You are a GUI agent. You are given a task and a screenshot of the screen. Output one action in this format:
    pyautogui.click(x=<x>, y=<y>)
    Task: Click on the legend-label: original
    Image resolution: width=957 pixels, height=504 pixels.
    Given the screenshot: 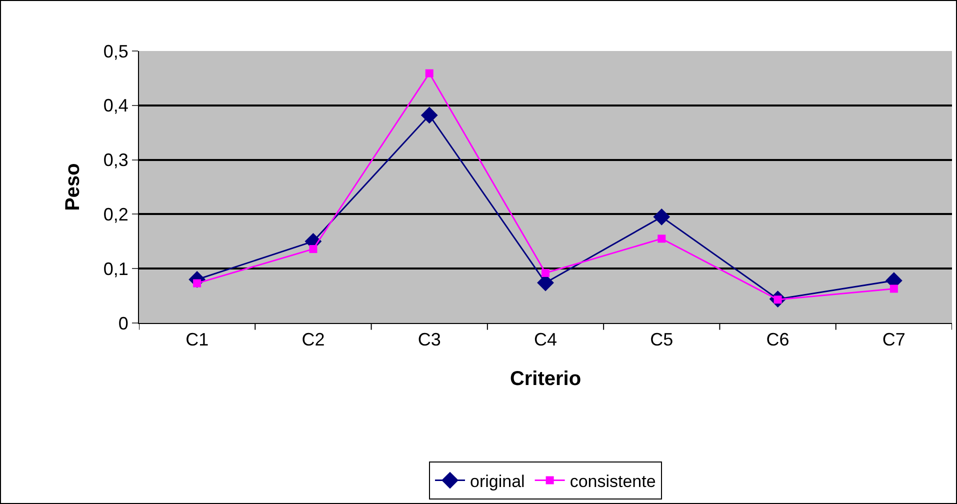 What is the action you would take?
    pyautogui.click(x=497, y=481)
    